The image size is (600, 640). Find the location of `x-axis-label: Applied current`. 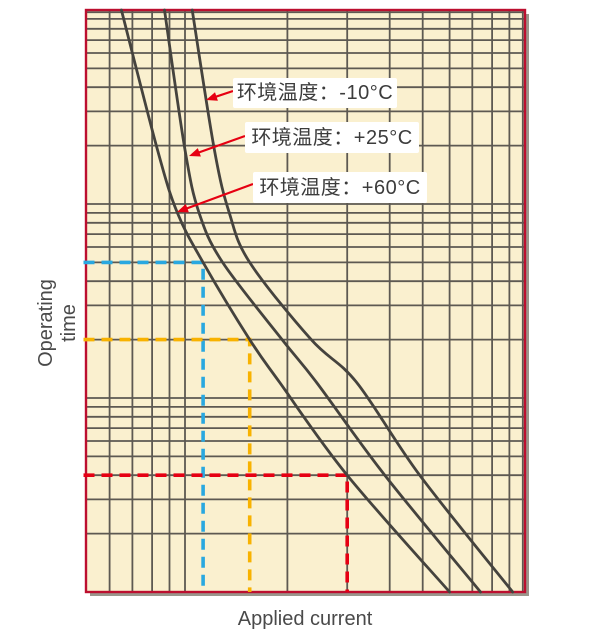

x-axis-label: Applied current is located at coordinates (305, 619).